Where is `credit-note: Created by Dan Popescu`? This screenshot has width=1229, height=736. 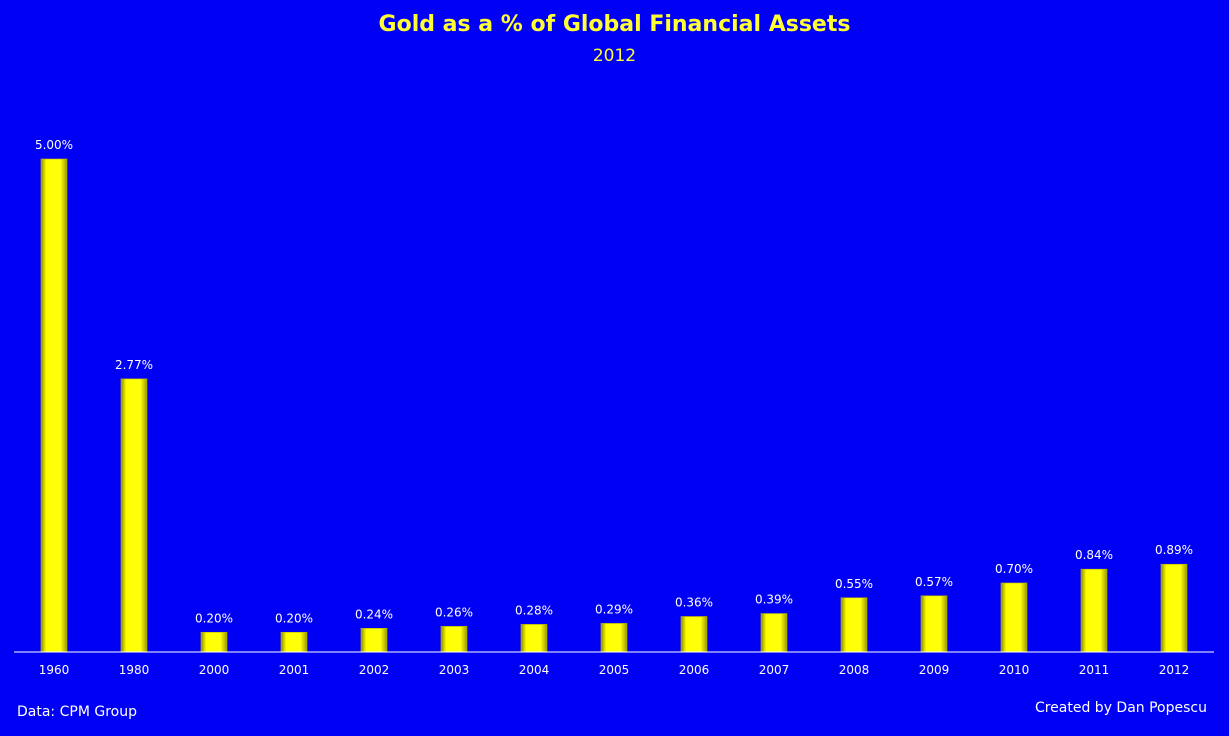
credit-note: Created by Dan Popescu is located at coordinates (1120, 708).